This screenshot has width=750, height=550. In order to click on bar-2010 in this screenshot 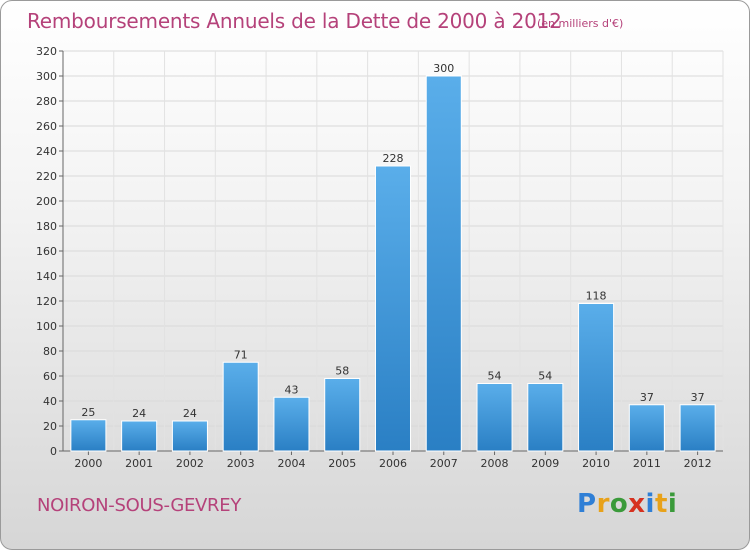, I will do `click(596, 377)`.